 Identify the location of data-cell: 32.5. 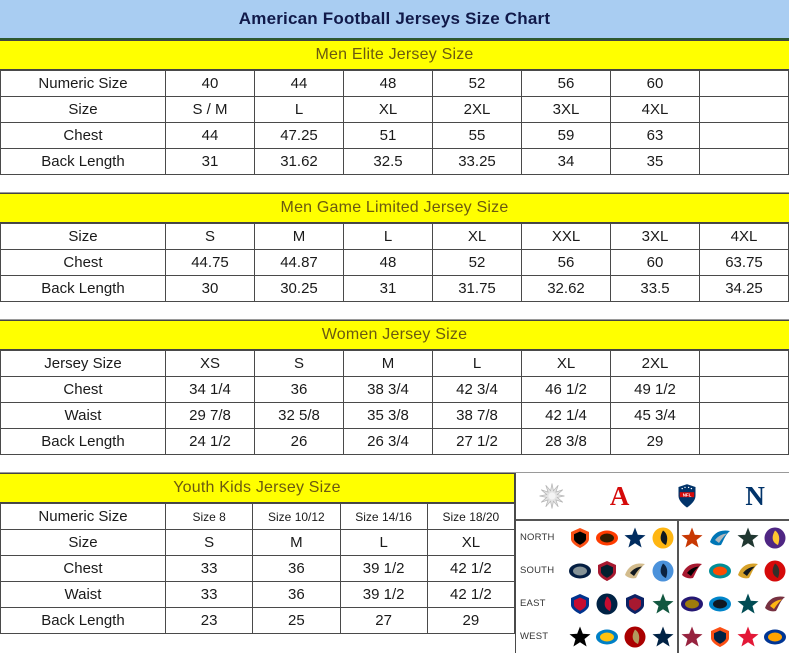
(388, 161).